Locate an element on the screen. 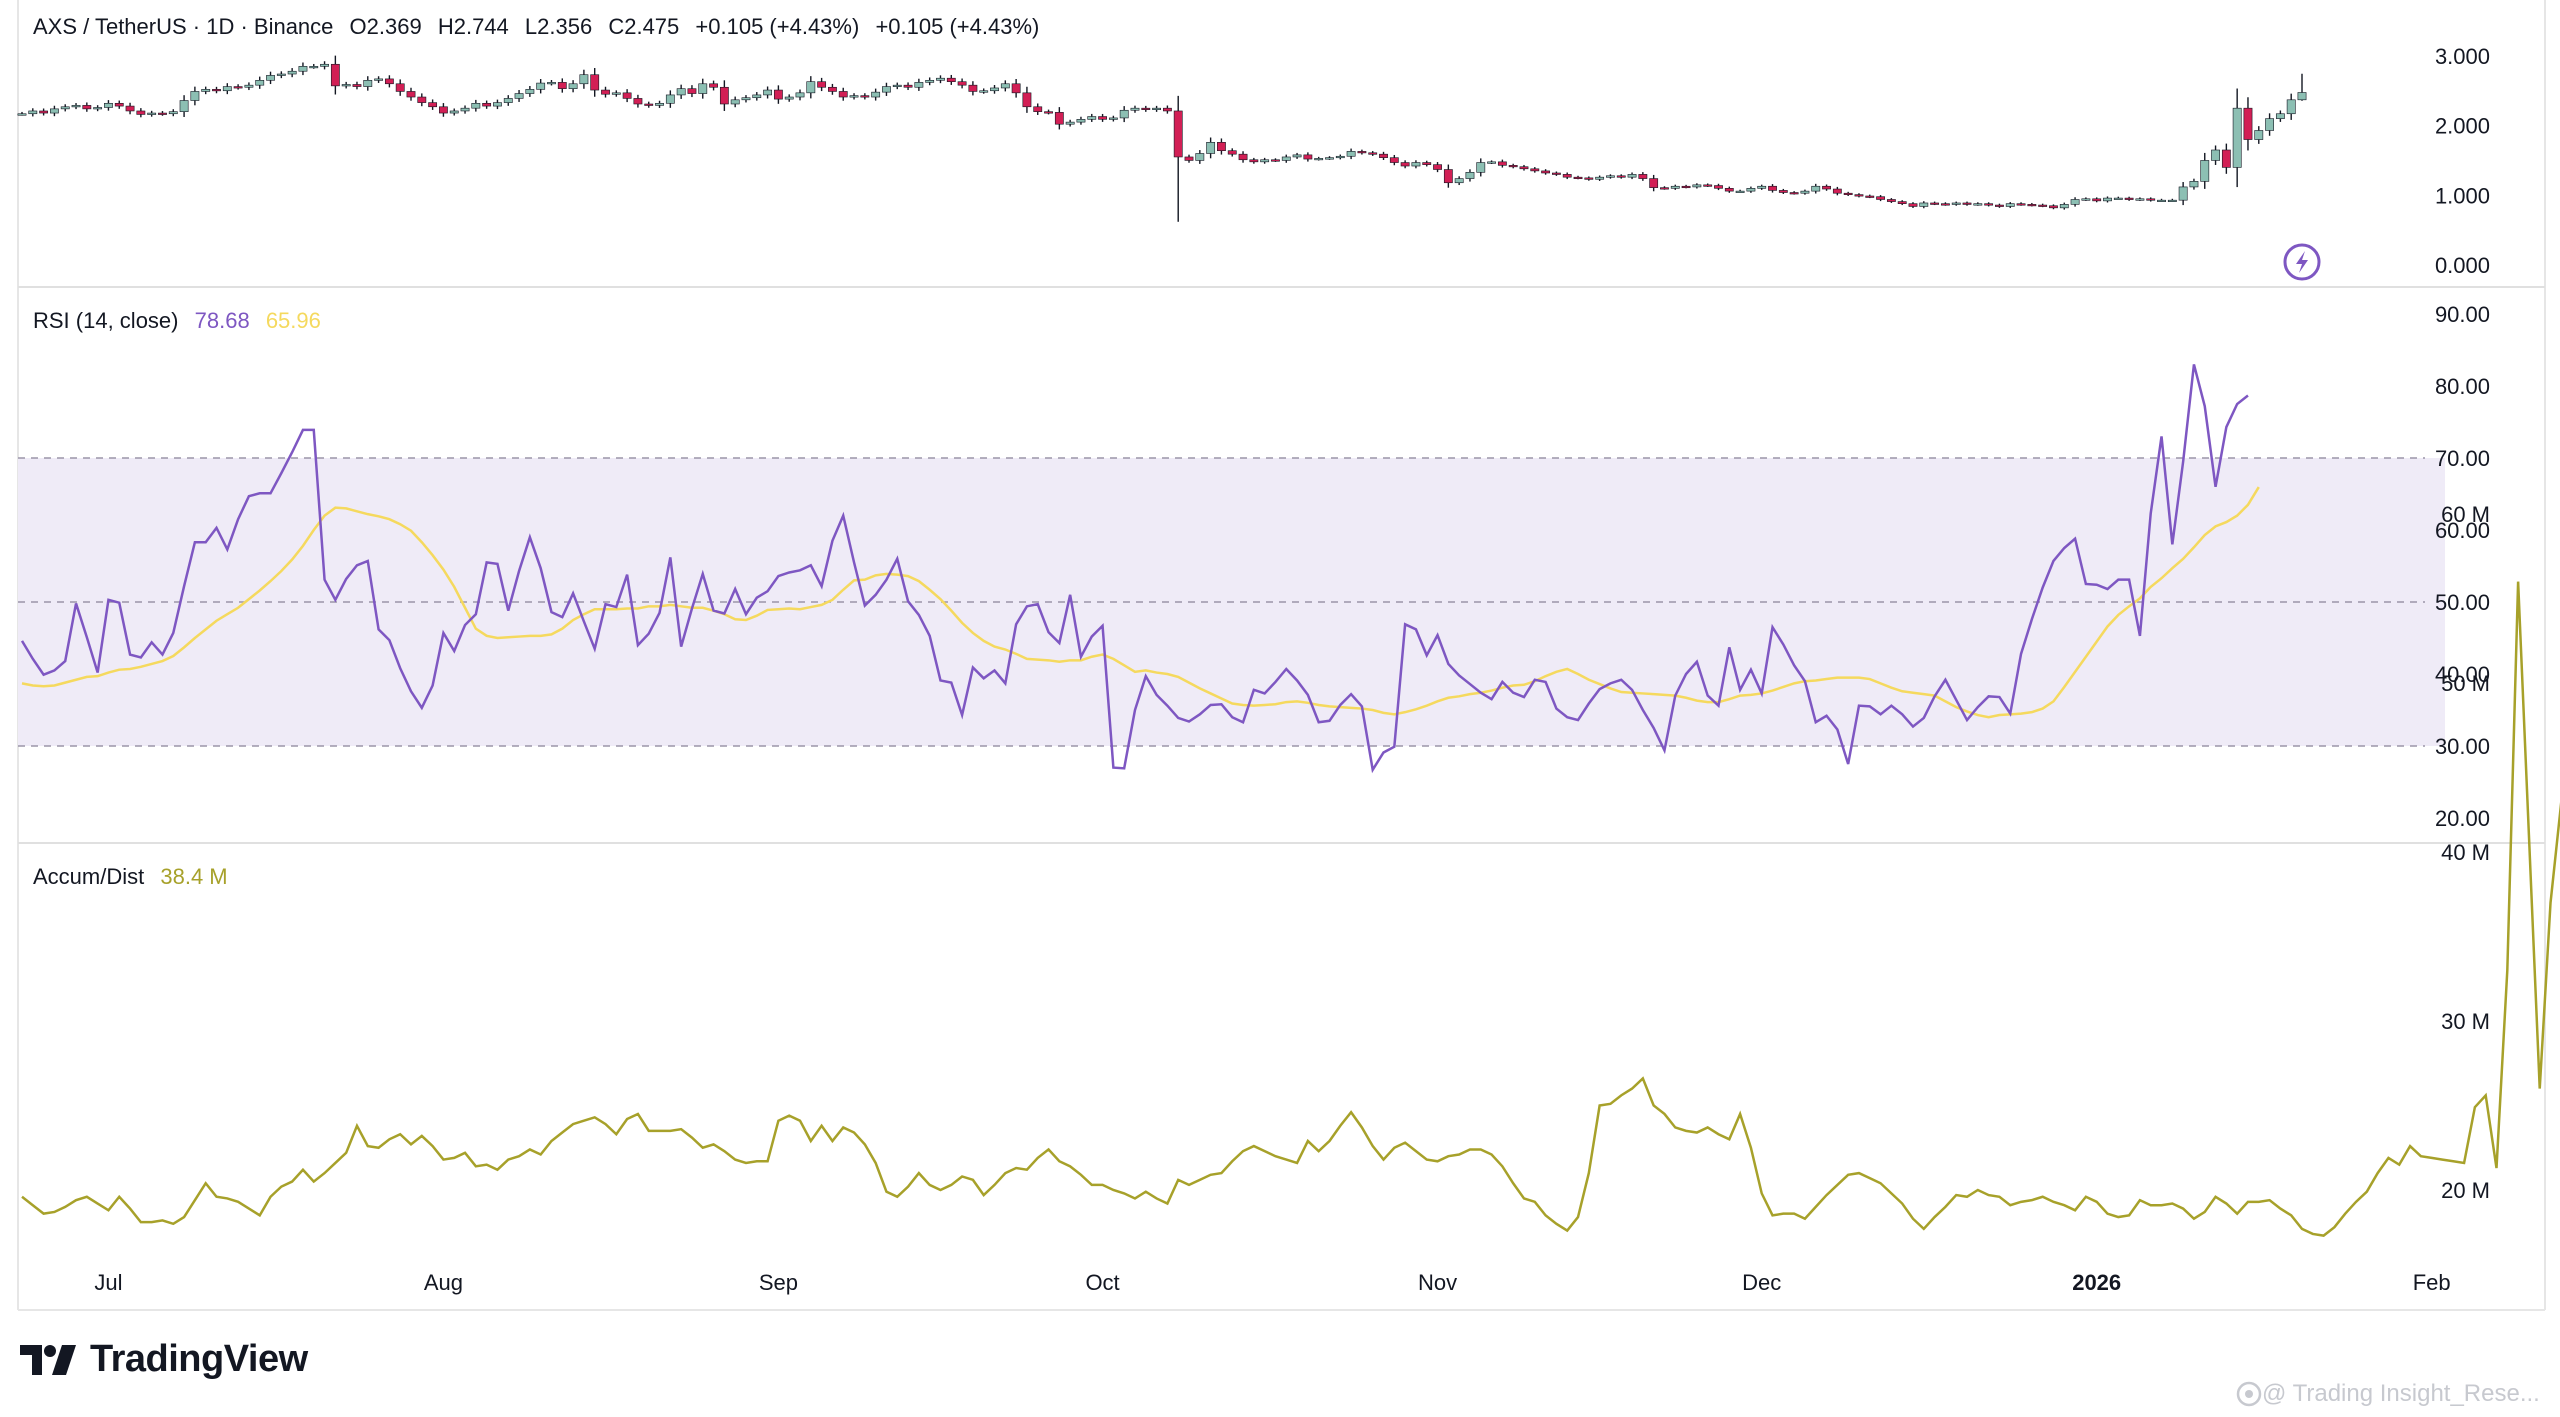  rsi-tick-label: 20.00 is located at coordinates (2462, 818).